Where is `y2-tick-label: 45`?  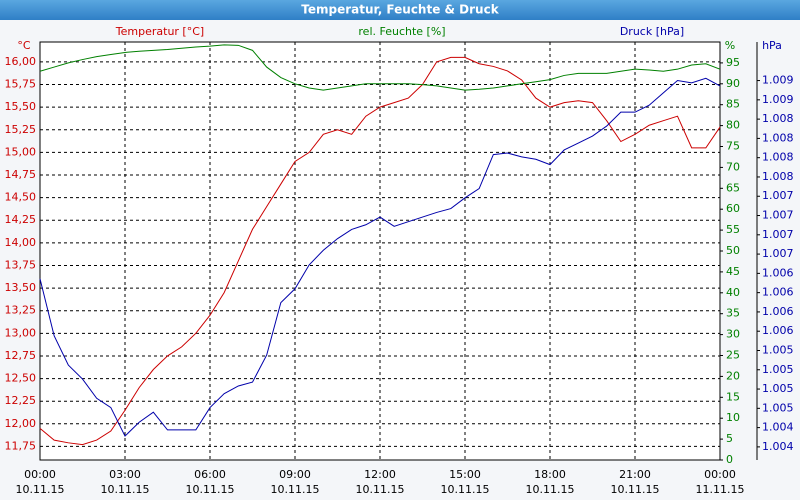 y2-tick-label: 45 is located at coordinates (733, 271).